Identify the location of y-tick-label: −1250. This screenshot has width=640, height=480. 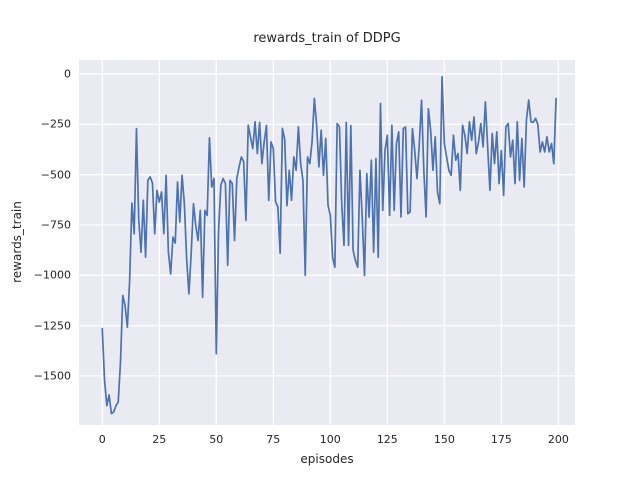
(52, 326).